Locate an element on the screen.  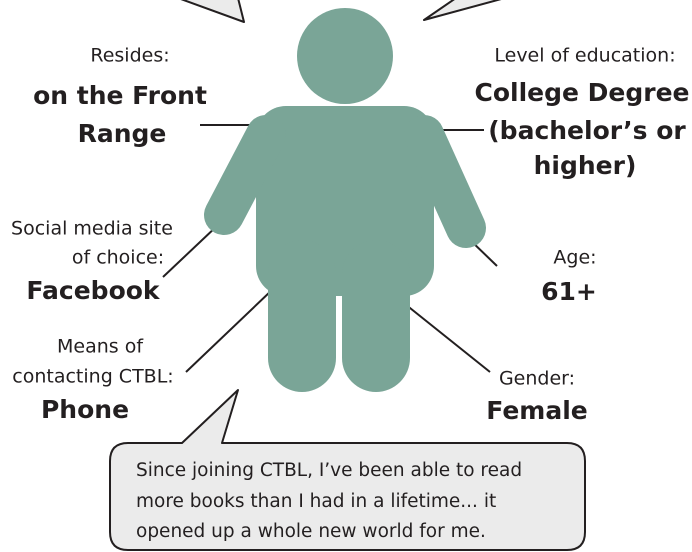
callout-label: Resides: is located at coordinates (129, 56).